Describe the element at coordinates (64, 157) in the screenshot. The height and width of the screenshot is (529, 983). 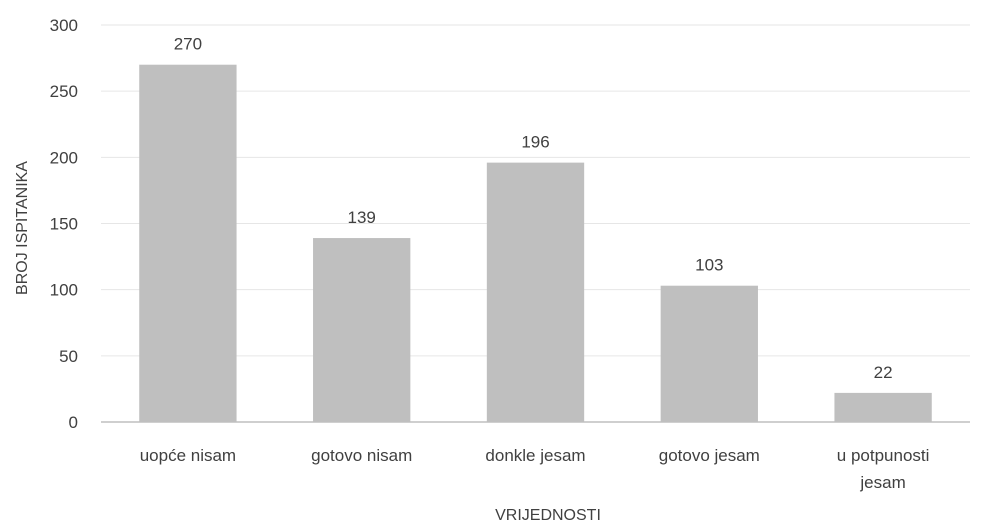
I see `y-tick-label: 200` at that location.